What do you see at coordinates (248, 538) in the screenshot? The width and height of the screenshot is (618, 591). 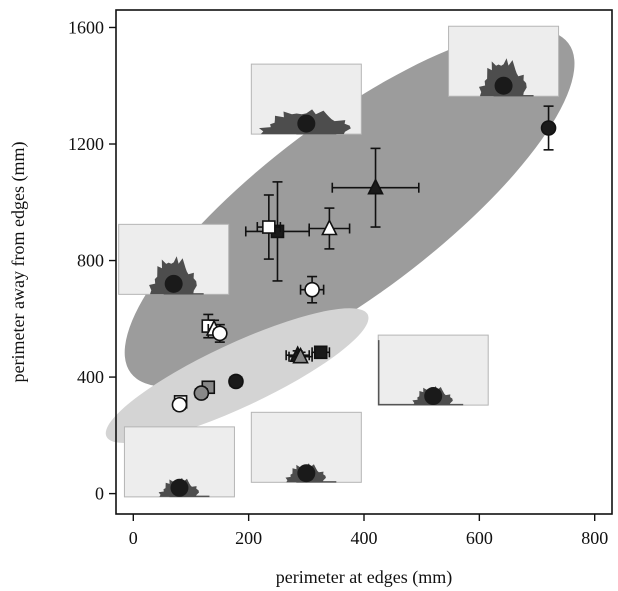 I see `x-tick-label: 200` at bounding box center [248, 538].